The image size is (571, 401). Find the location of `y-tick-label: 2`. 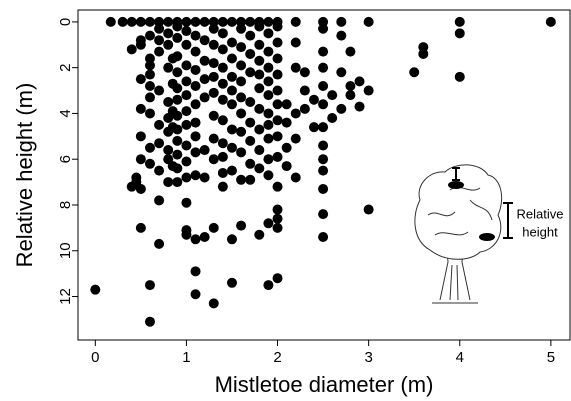

y-tick-label: 2 is located at coordinates (65, 67).